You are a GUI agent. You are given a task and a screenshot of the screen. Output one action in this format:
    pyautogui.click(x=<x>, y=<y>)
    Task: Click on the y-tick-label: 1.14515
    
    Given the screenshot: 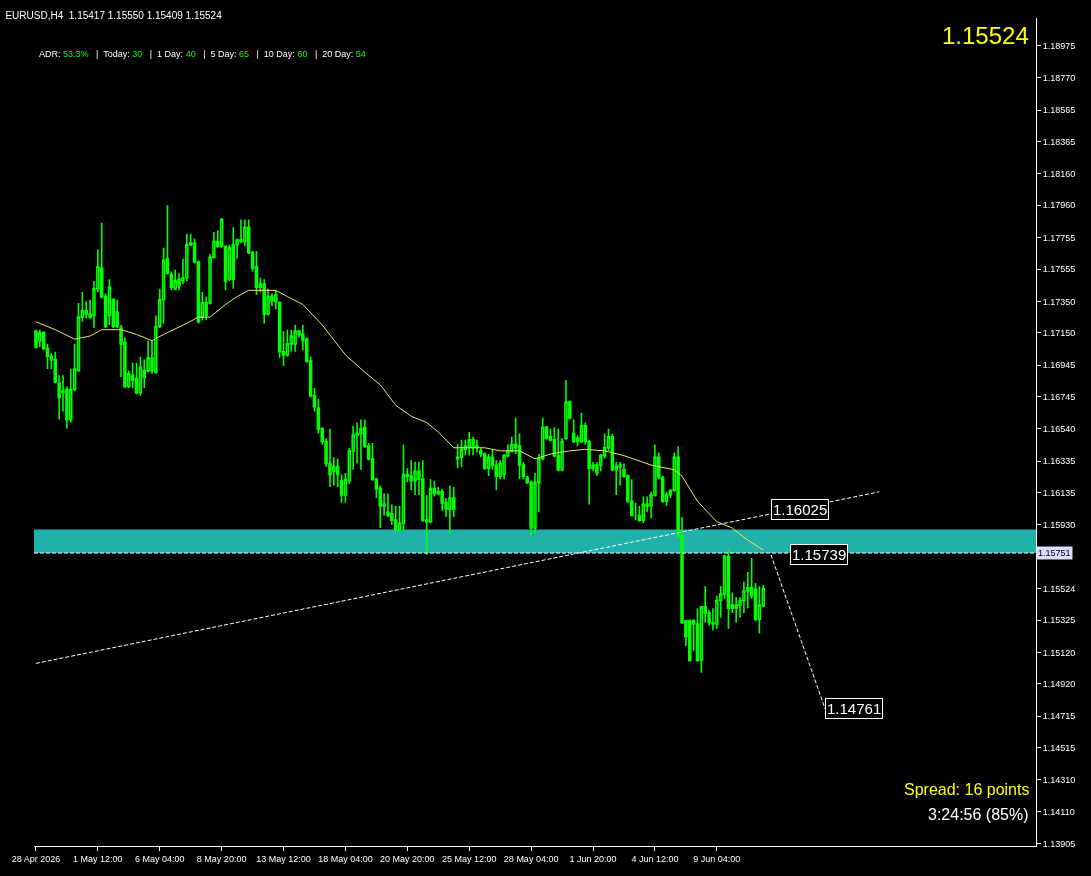 What is the action you would take?
    pyautogui.click(x=1059, y=747)
    